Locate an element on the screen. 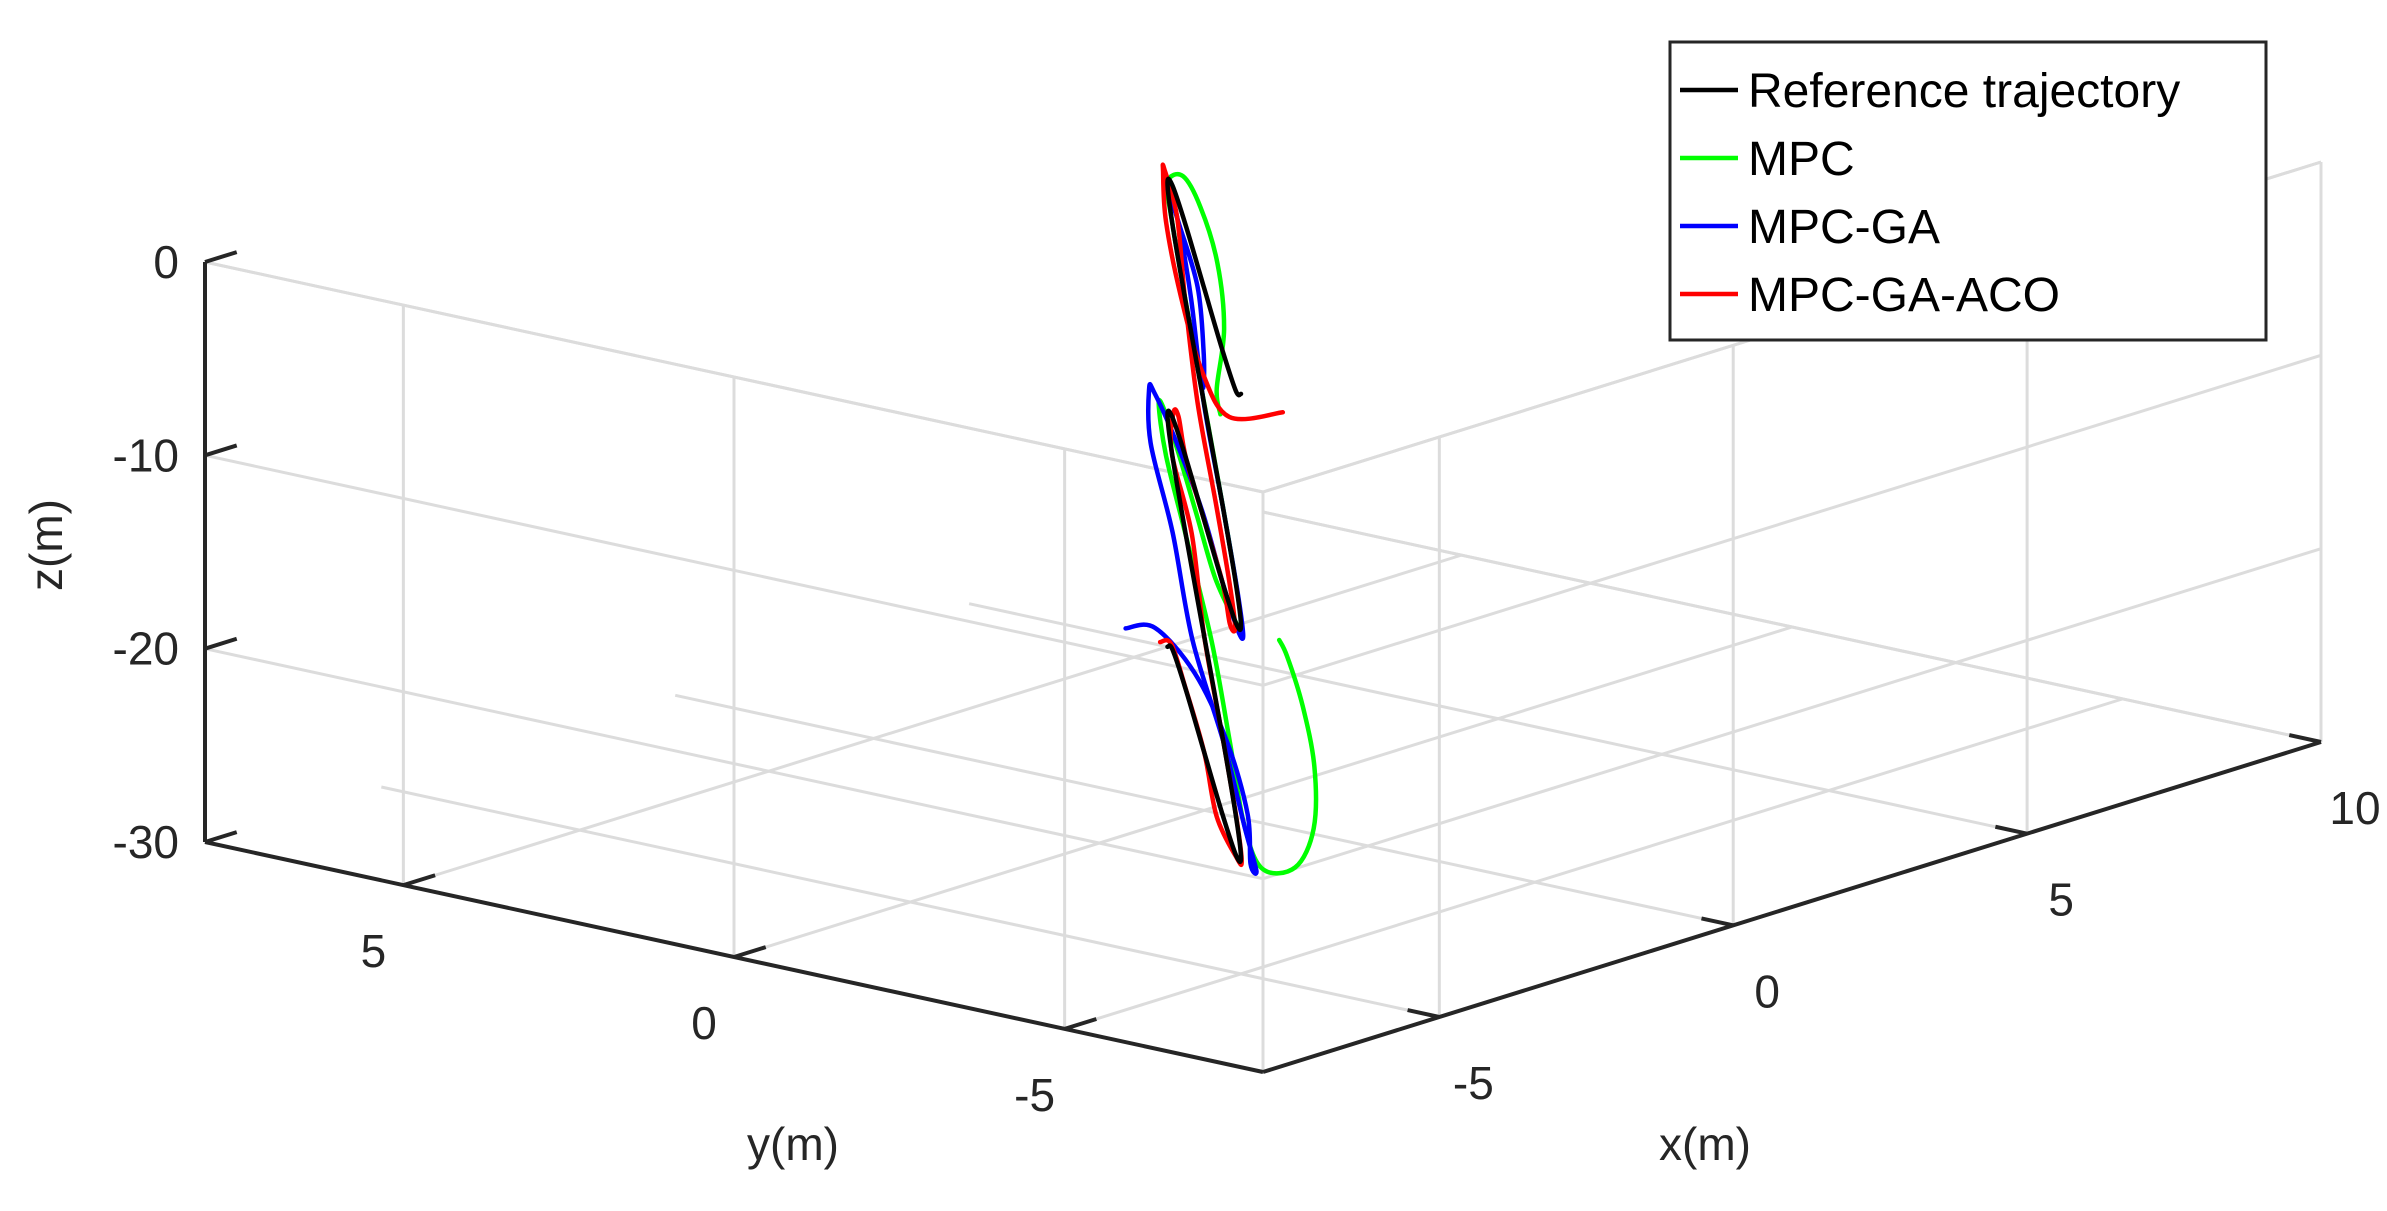 The image size is (2387, 1211). legend-box is located at coordinates (1968, 191).